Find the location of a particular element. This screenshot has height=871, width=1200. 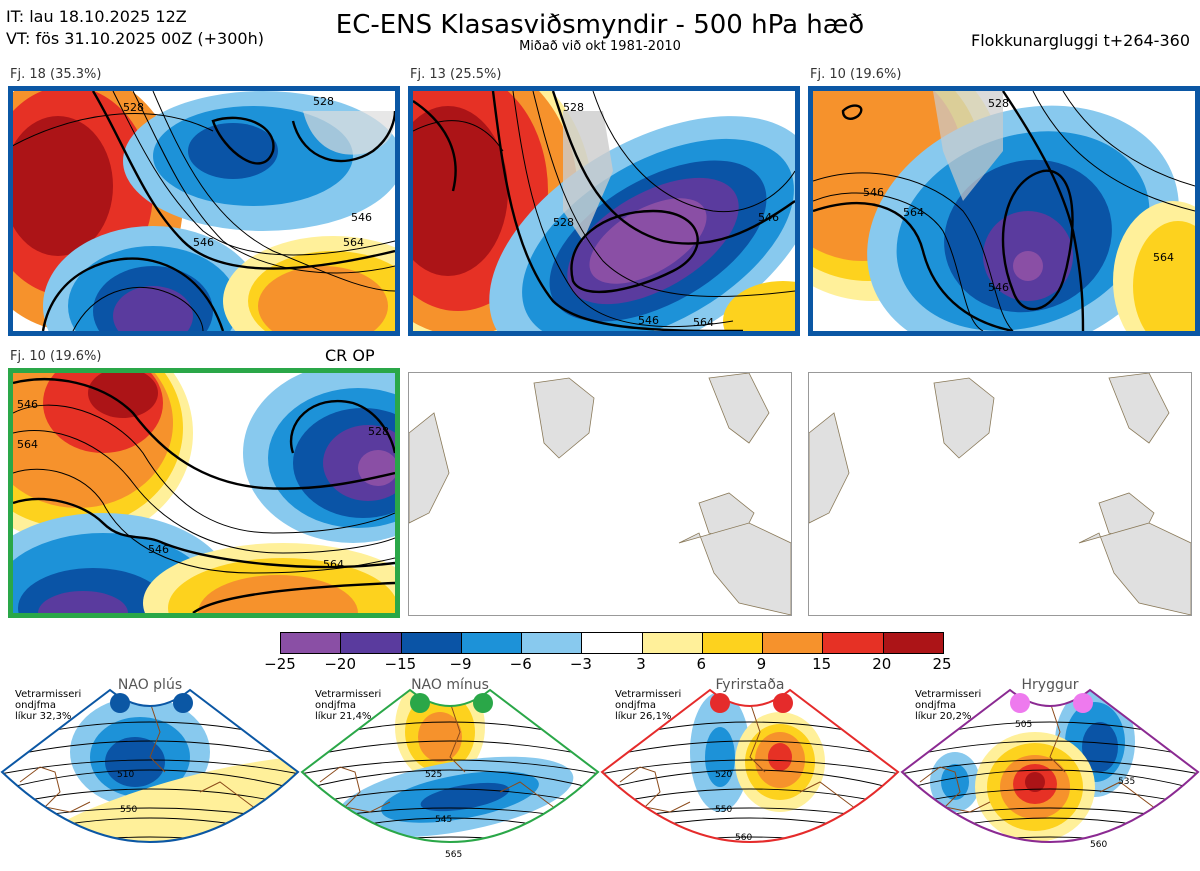

panel-4-tag: CR OP is located at coordinates (350, 355).